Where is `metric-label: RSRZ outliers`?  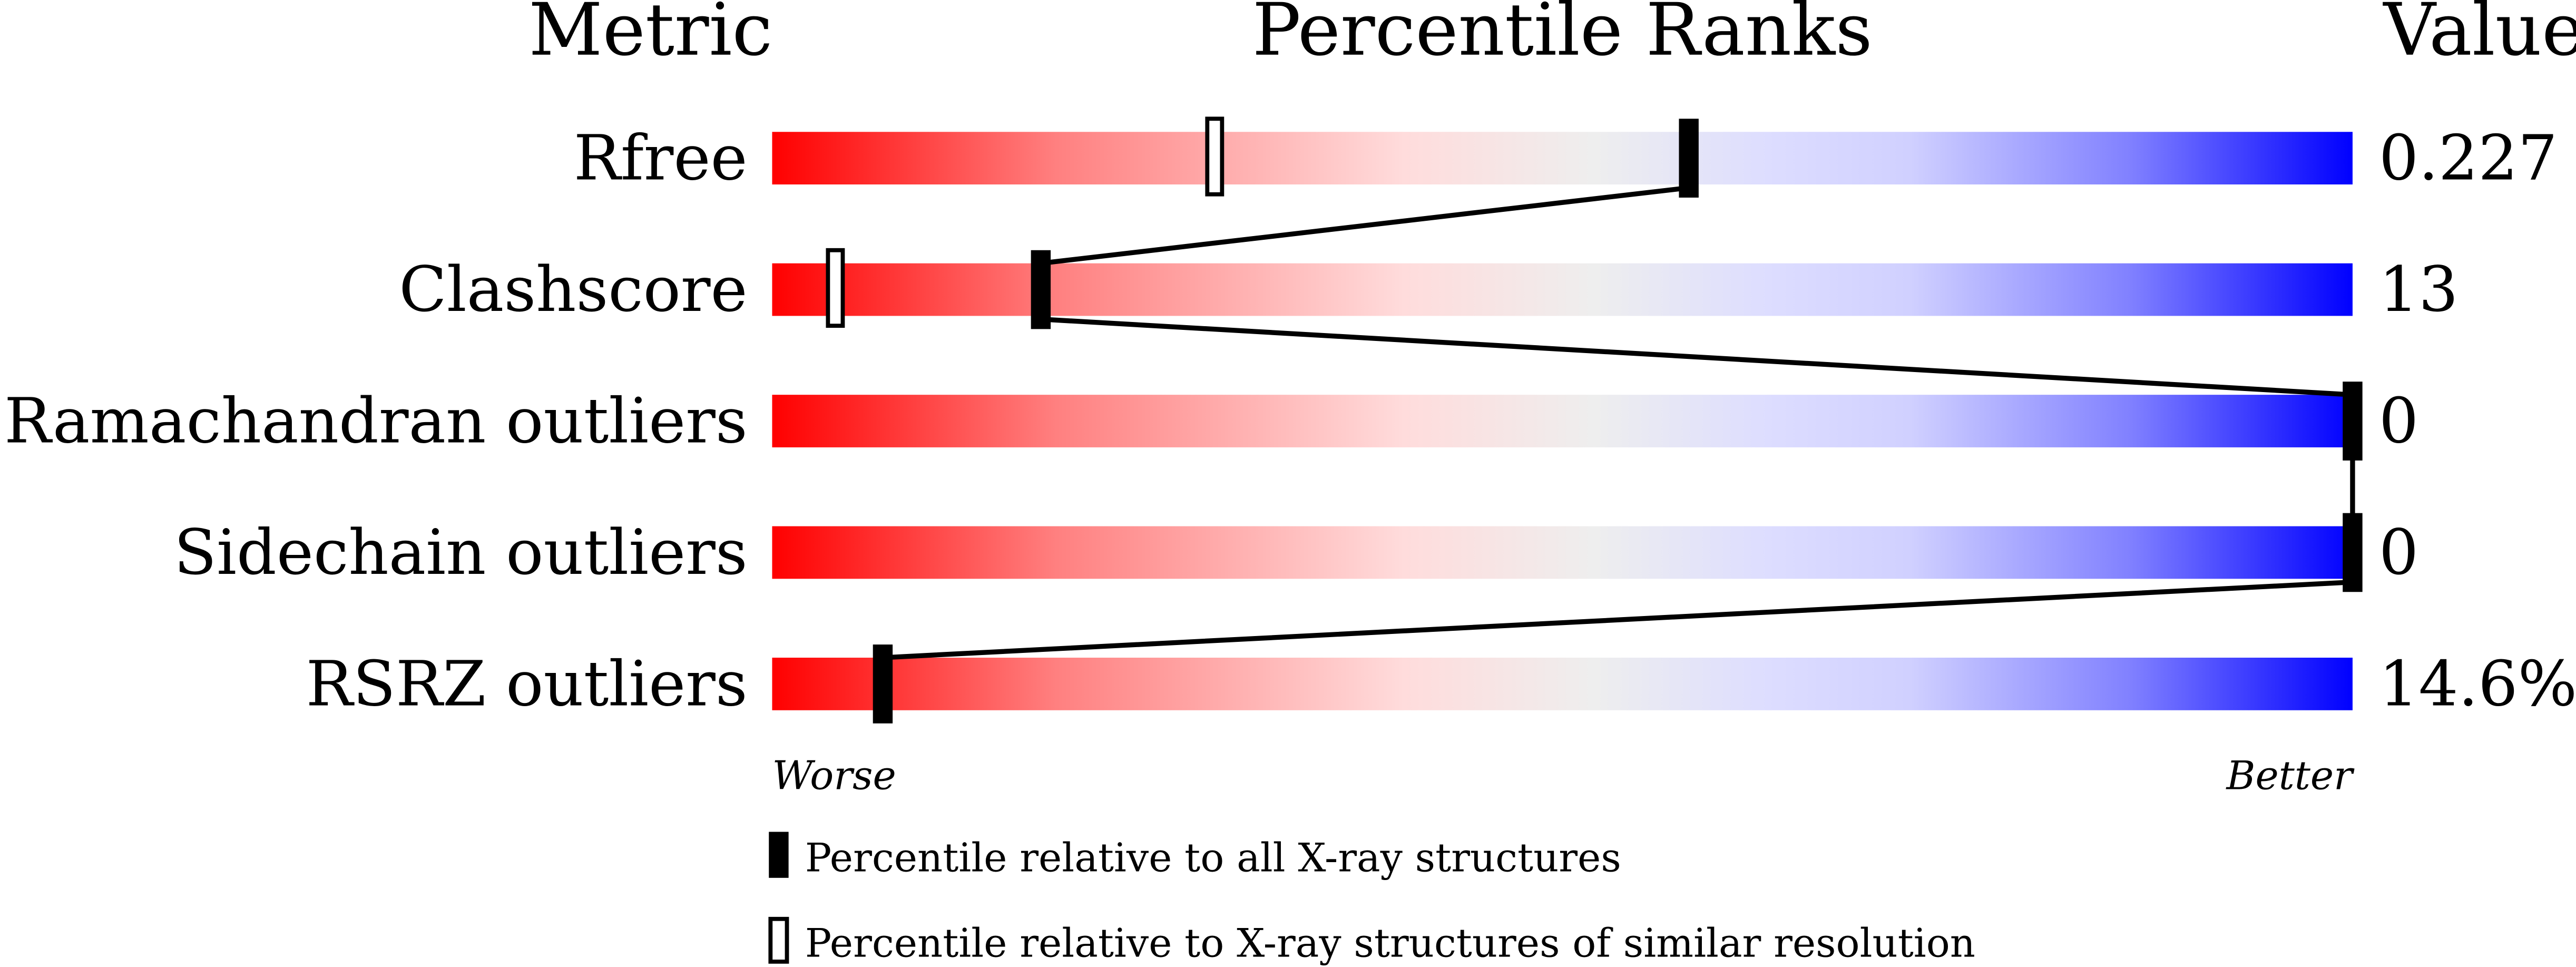
metric-label: RSRZ outliers is located at coordinates (527, 684).